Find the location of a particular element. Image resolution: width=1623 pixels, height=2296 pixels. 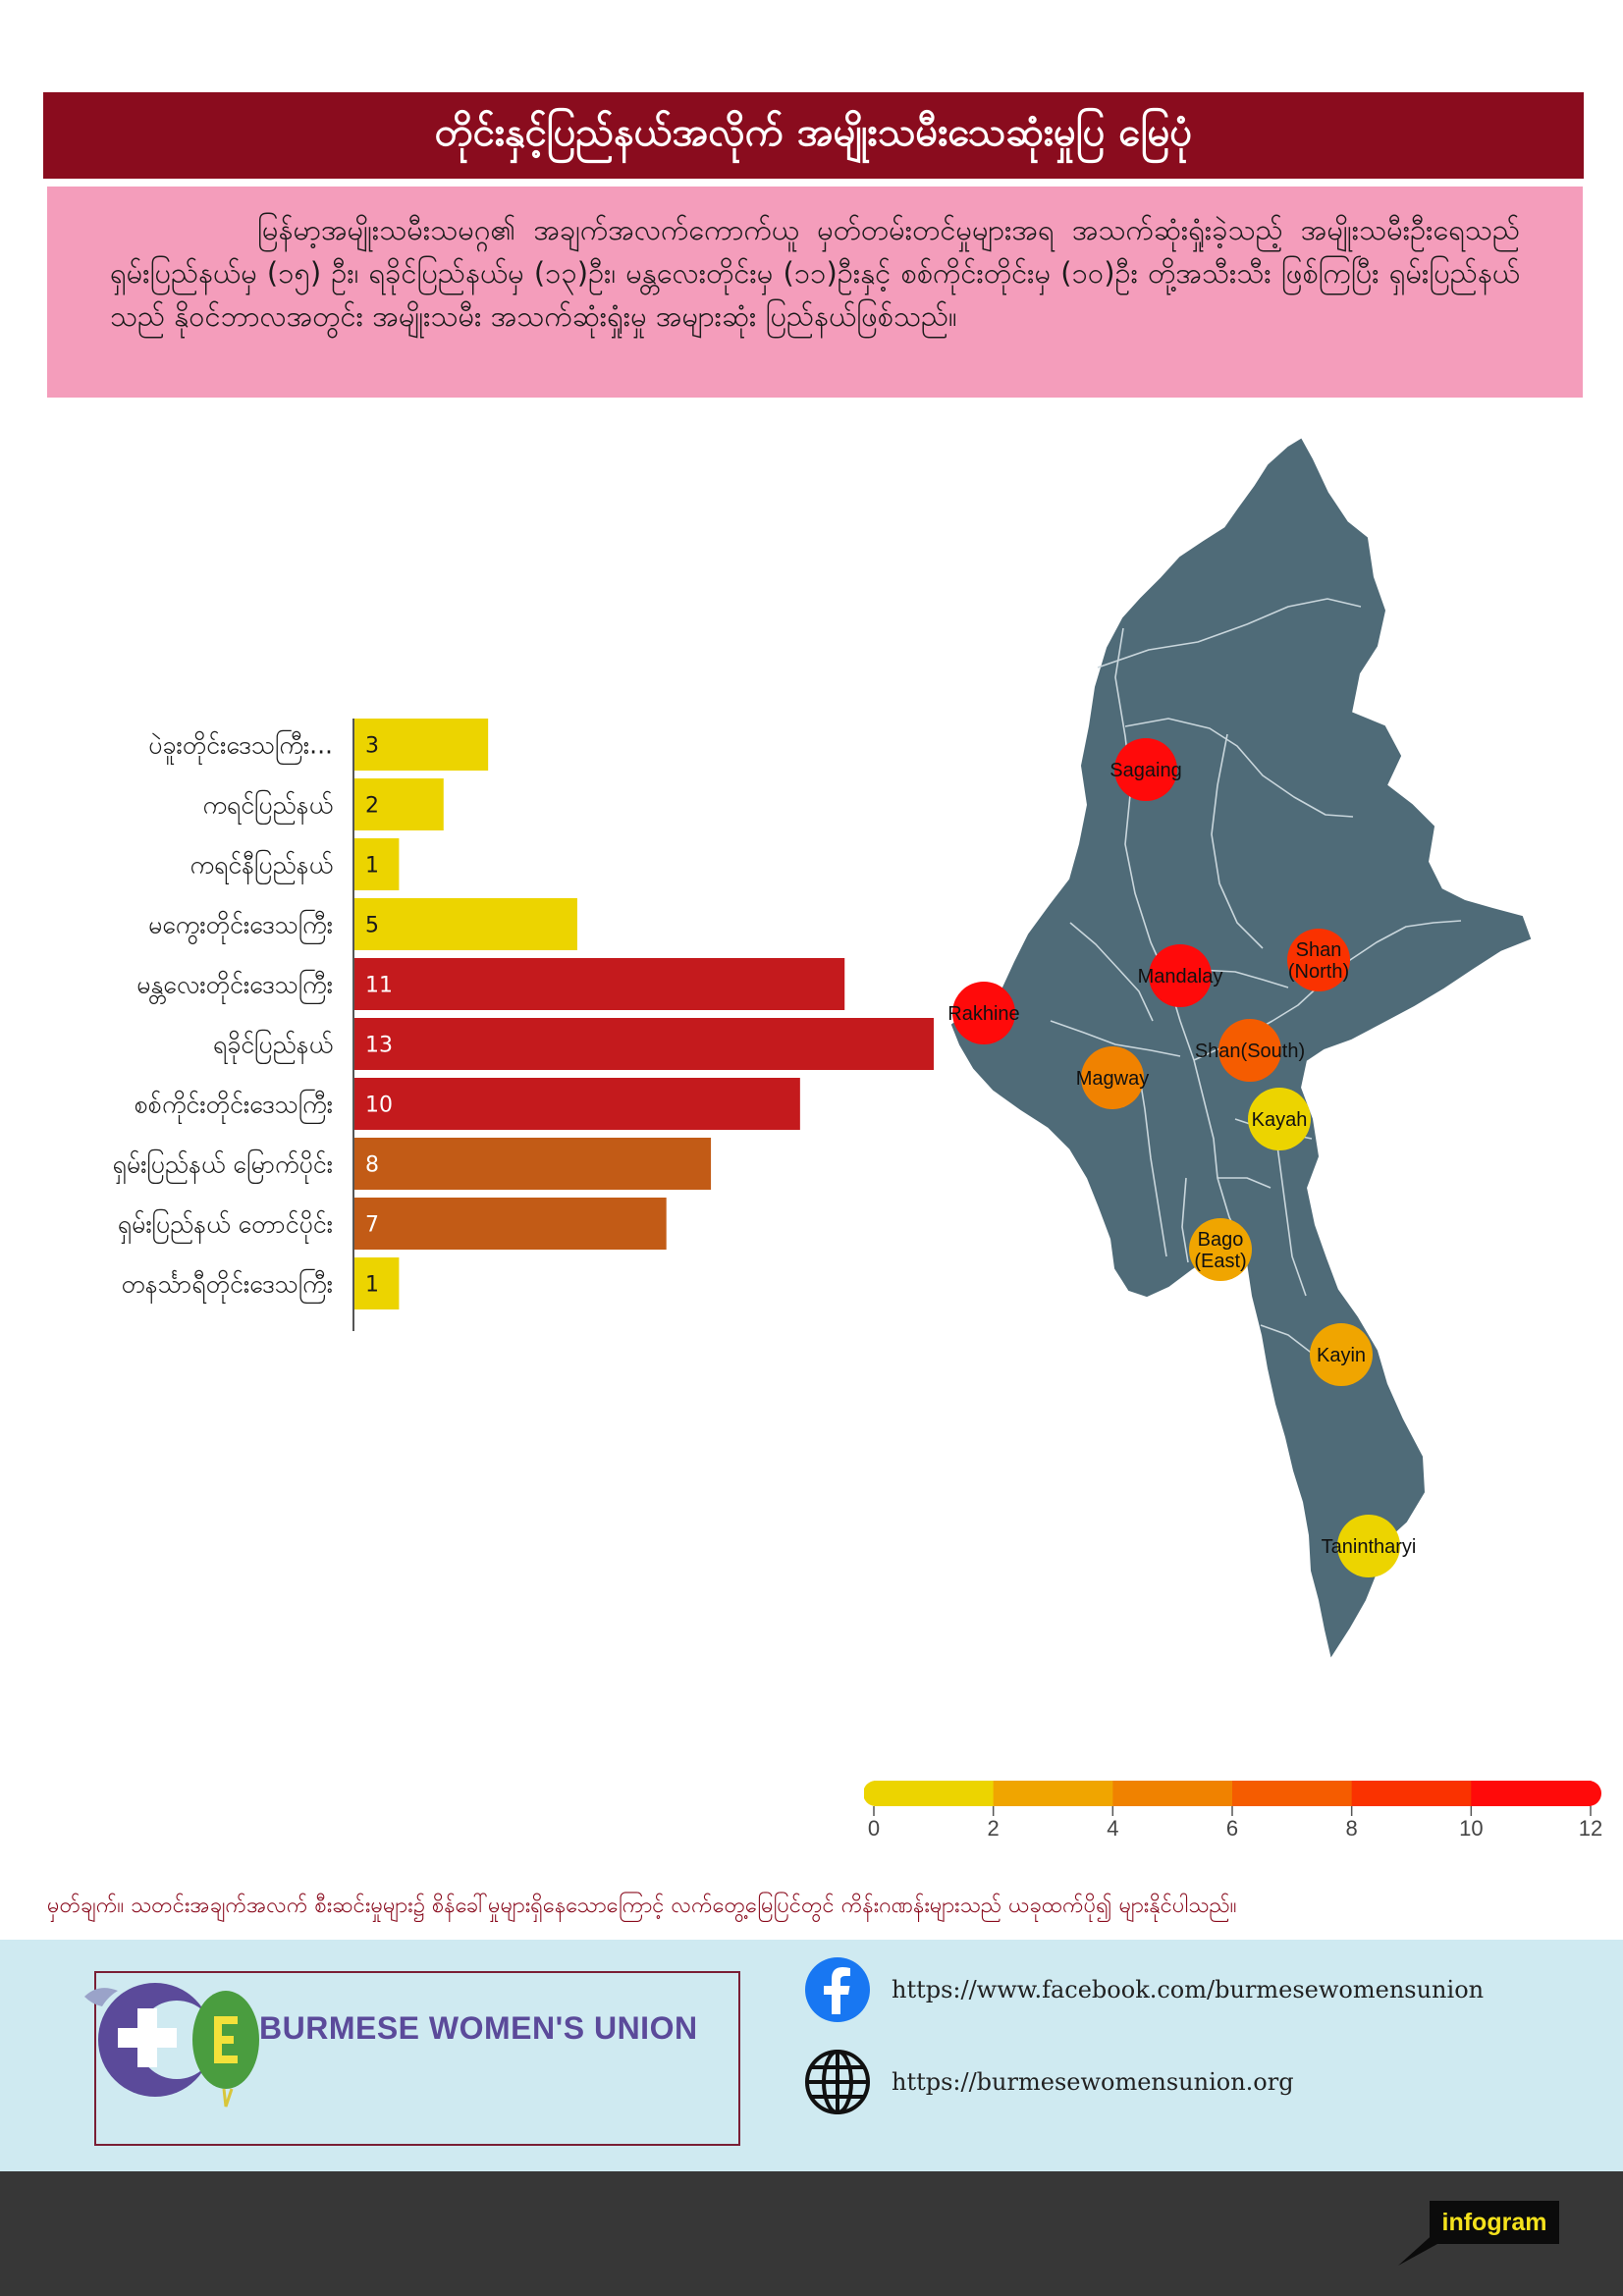

infogram-badge: infogram is located at coordinates (1494, 2223).